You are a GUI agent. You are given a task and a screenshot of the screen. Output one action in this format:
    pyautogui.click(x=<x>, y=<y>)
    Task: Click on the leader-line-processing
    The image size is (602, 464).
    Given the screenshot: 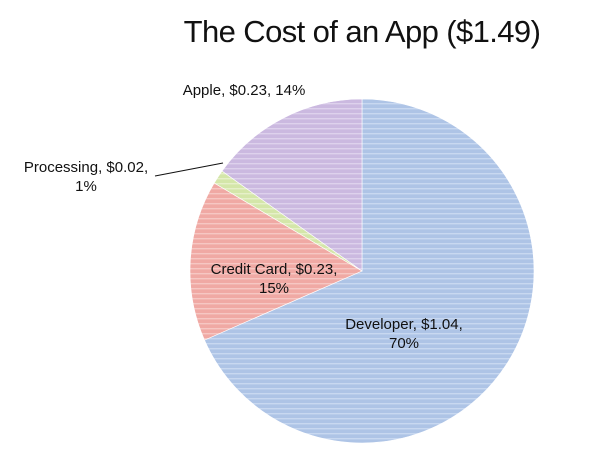 What is the action you would take?
    pyautogui.click(x=189, y=169)
    